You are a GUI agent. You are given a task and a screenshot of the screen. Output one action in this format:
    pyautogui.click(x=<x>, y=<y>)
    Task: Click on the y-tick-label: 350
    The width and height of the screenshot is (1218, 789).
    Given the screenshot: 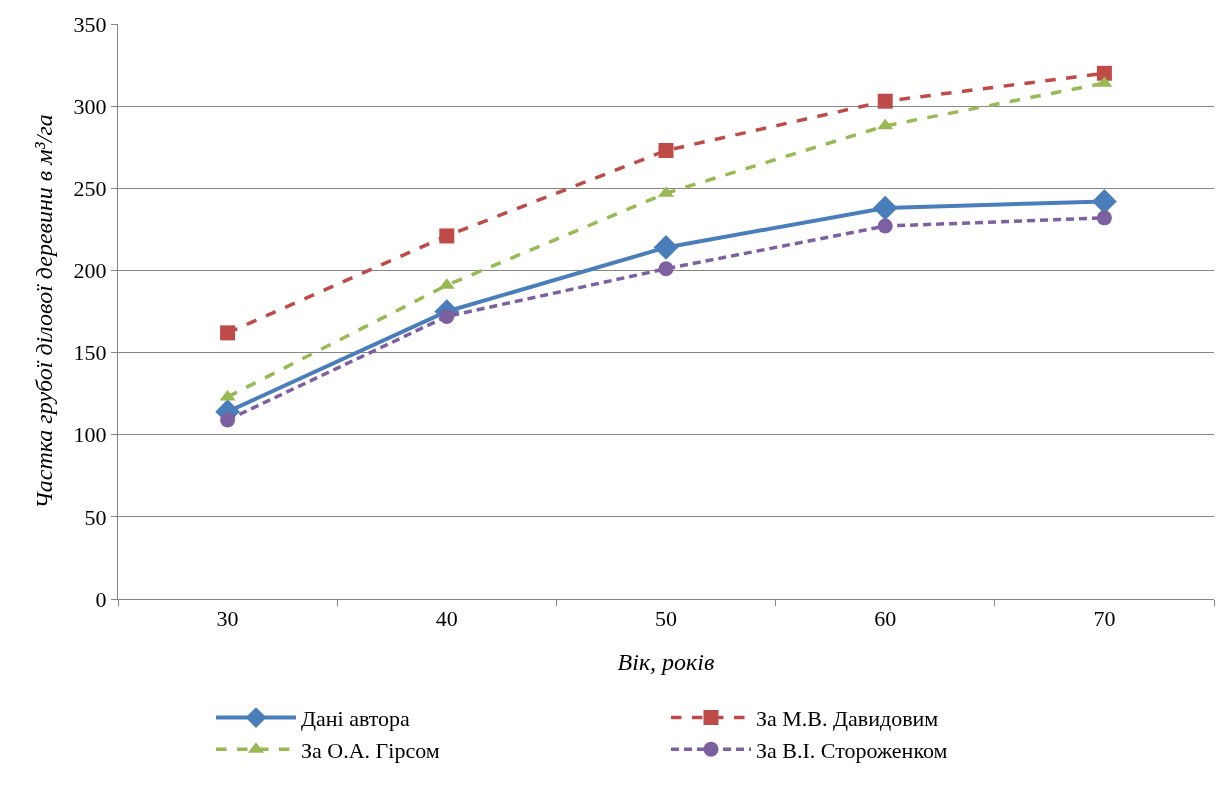 What is the action you would take?
    pyautogui.click(x=90, y=24)
    